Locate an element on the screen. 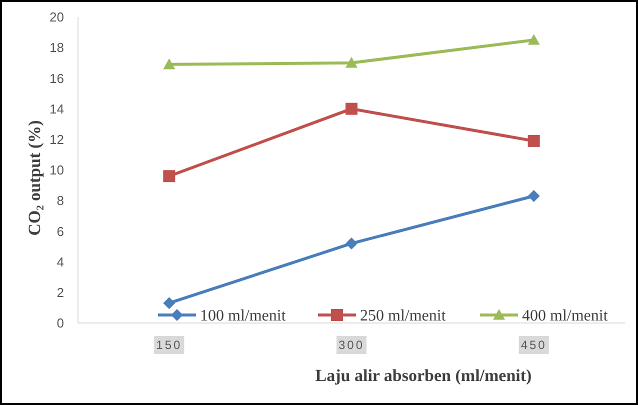 This screenshot has width=638, height=405. x-tick-label: 300 is located at coordinates (351, 345).